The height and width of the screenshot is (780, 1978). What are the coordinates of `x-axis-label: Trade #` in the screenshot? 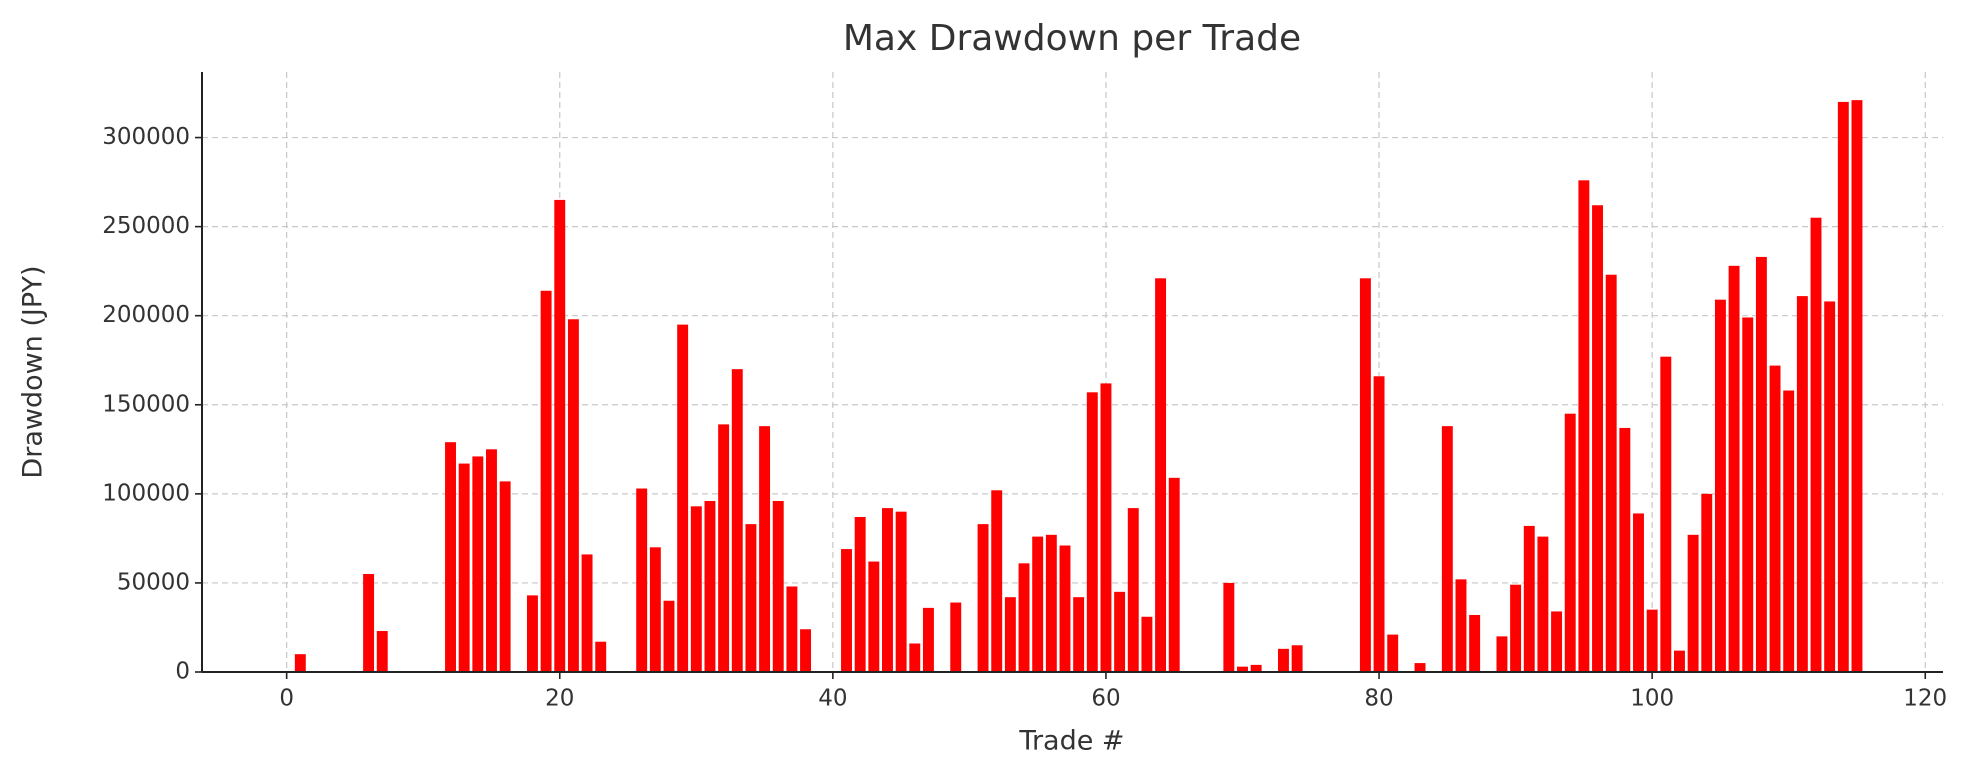 It's located at (1071, 741).